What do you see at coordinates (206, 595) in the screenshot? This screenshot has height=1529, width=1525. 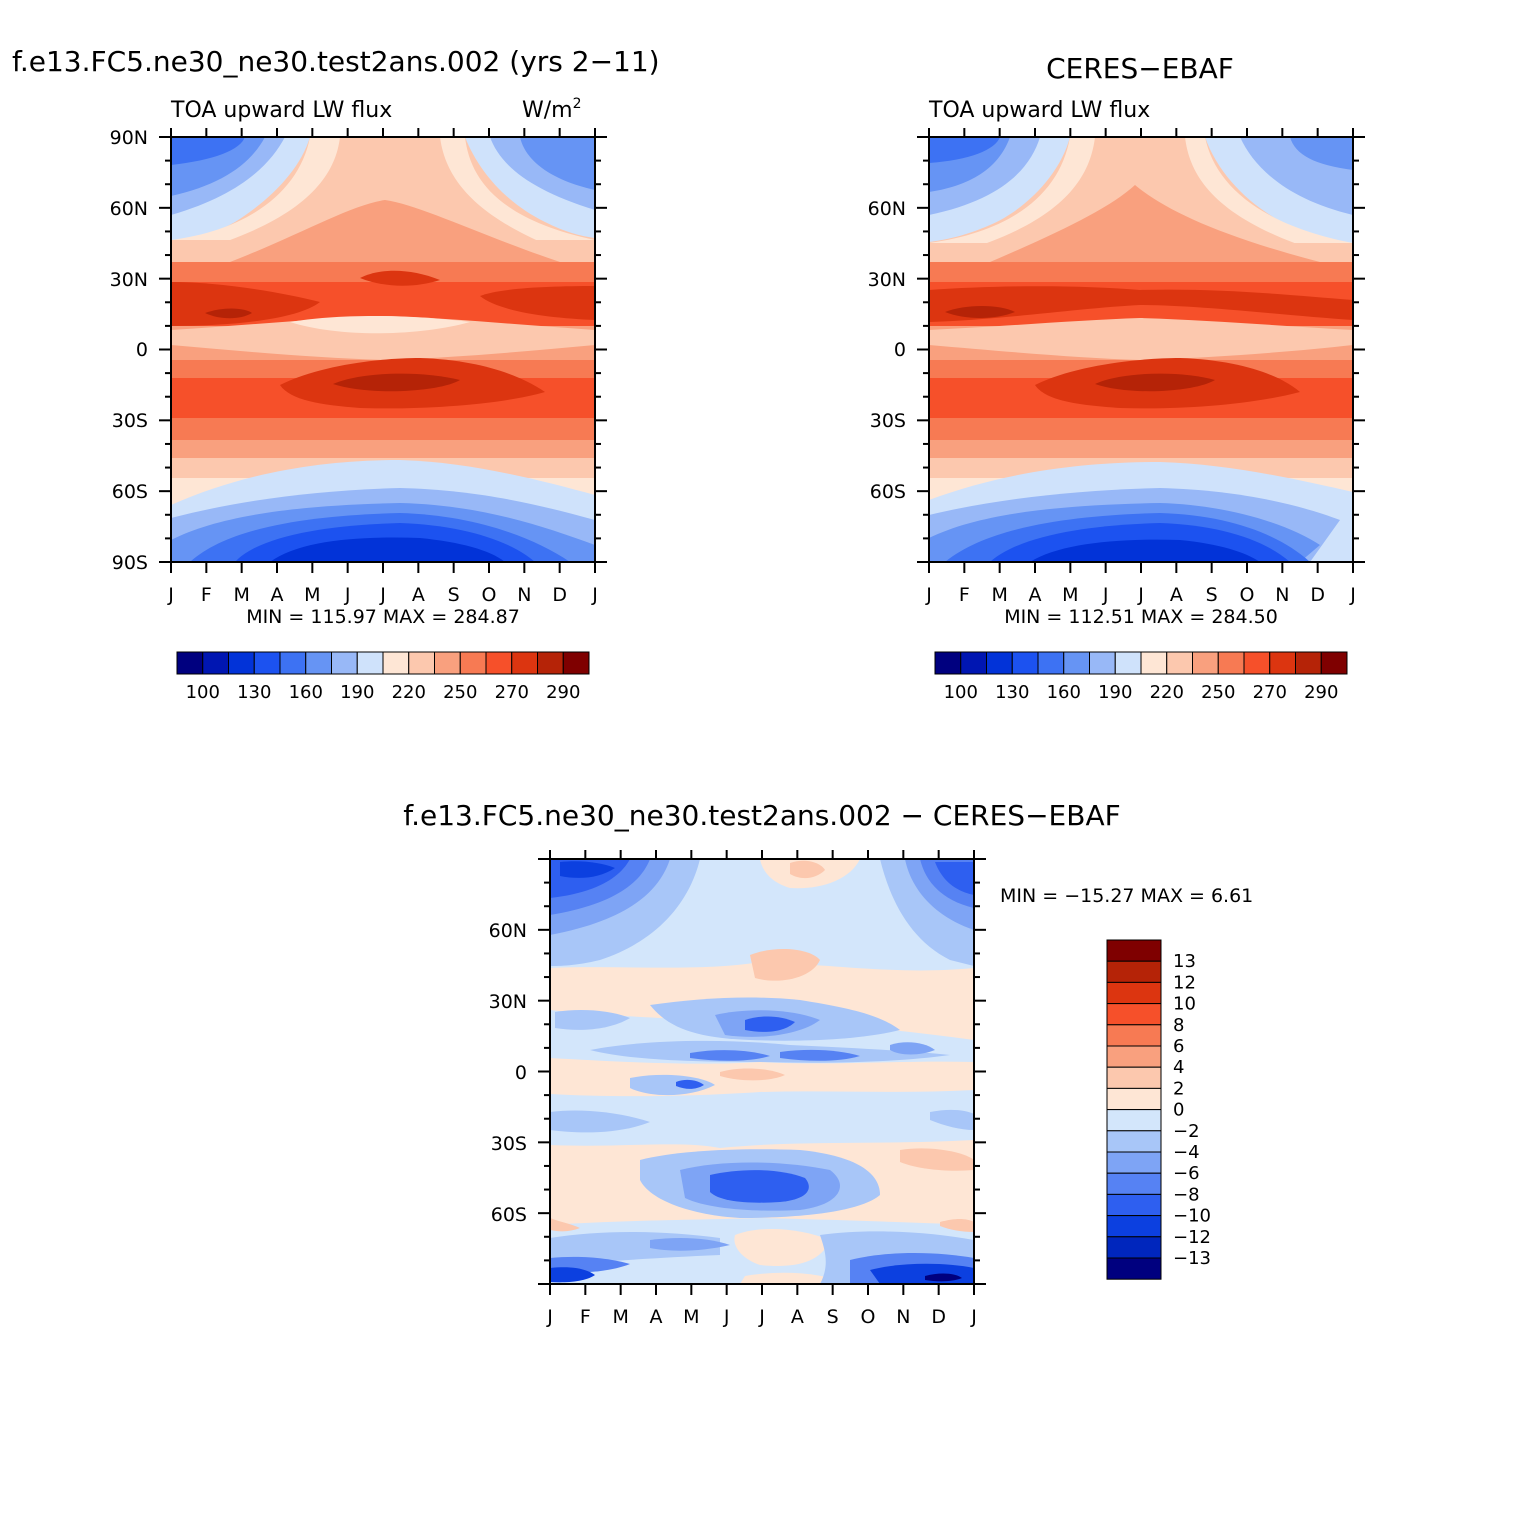 I see `month-label: F` at bounding box center [206, 595].